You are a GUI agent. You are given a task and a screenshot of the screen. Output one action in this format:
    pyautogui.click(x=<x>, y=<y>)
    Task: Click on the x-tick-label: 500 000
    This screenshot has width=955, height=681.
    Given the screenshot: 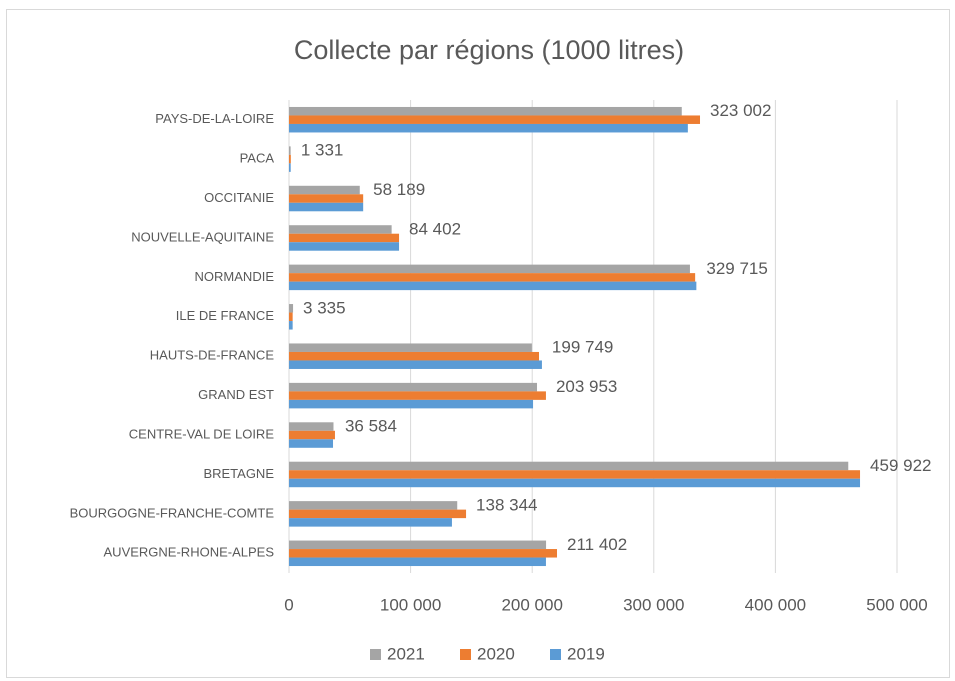 What is the action you would take?
    pyautogui.click(x=896, y=604)
    